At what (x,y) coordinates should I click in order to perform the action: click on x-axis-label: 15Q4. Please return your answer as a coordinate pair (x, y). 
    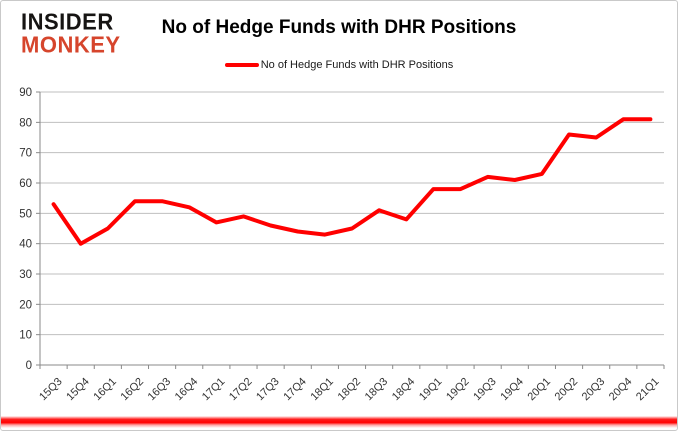
    Looking at the image, I should click on (78, 390).